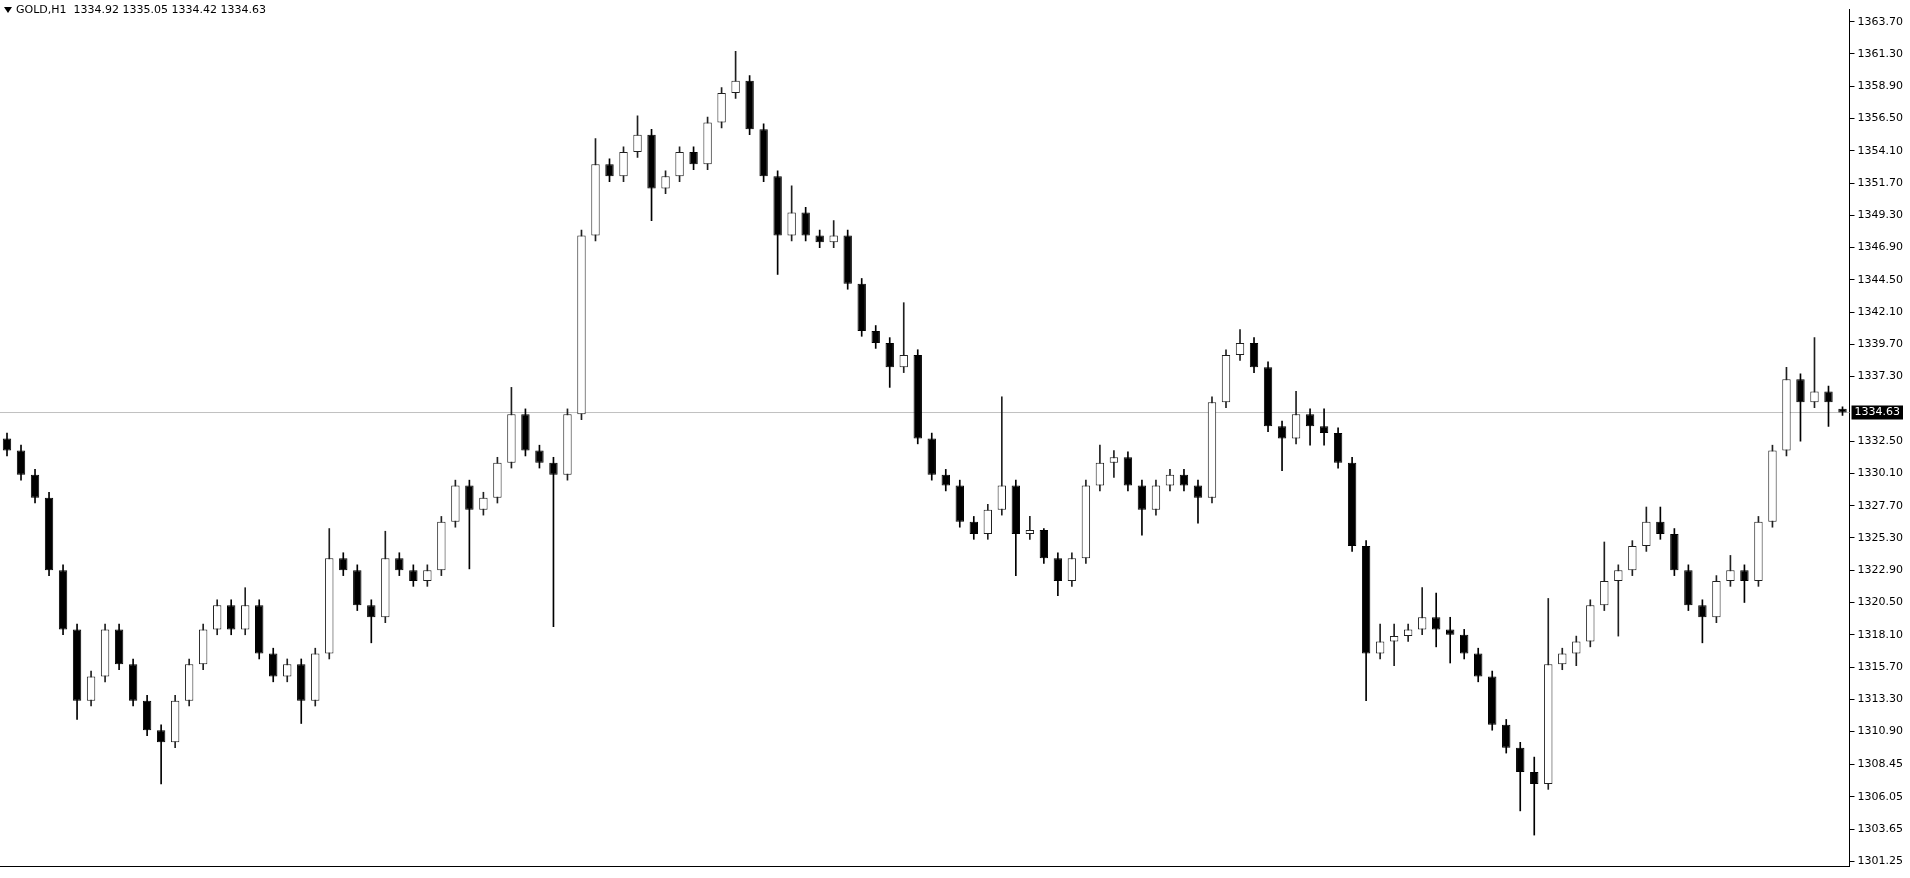 Image resolution: width=1910 pixels, height=878 pixels. What do you see at coordinates (1880, 796) in the screenshot?
I see `y-tick-label: 1306.05` at bounding box center [1880, 796].